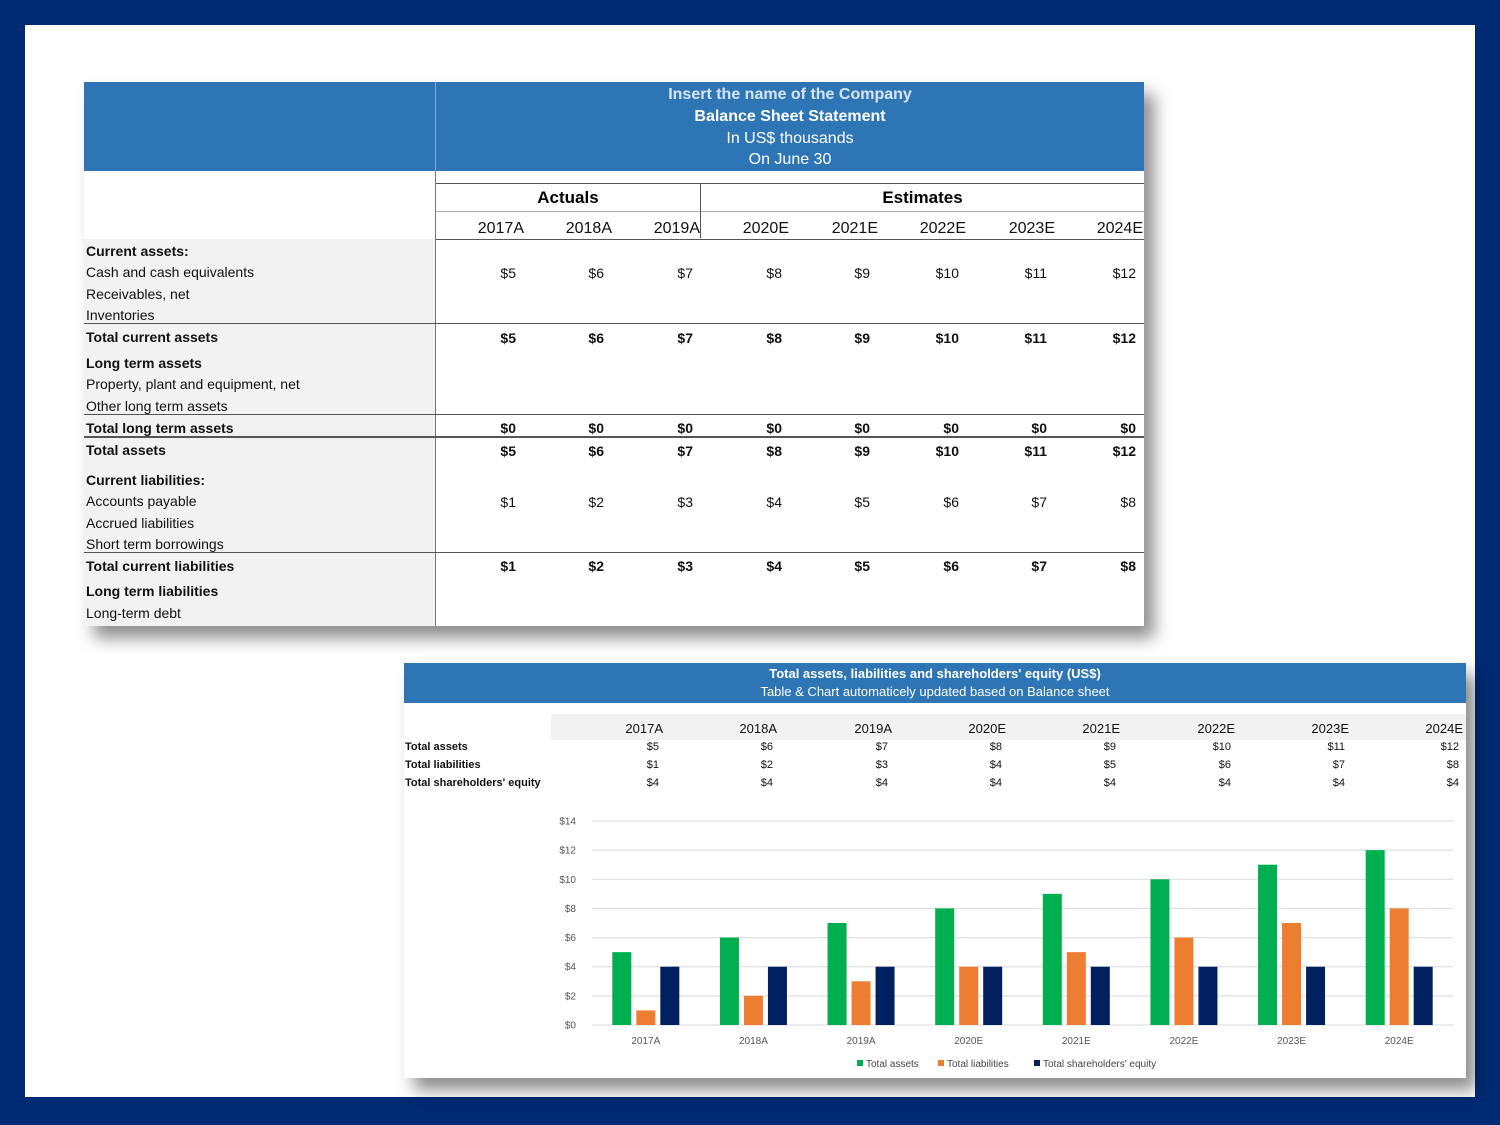 This screenshot has height=1125, width=1500. I want to click on group-estimates: Estimates, so click(922, 197).